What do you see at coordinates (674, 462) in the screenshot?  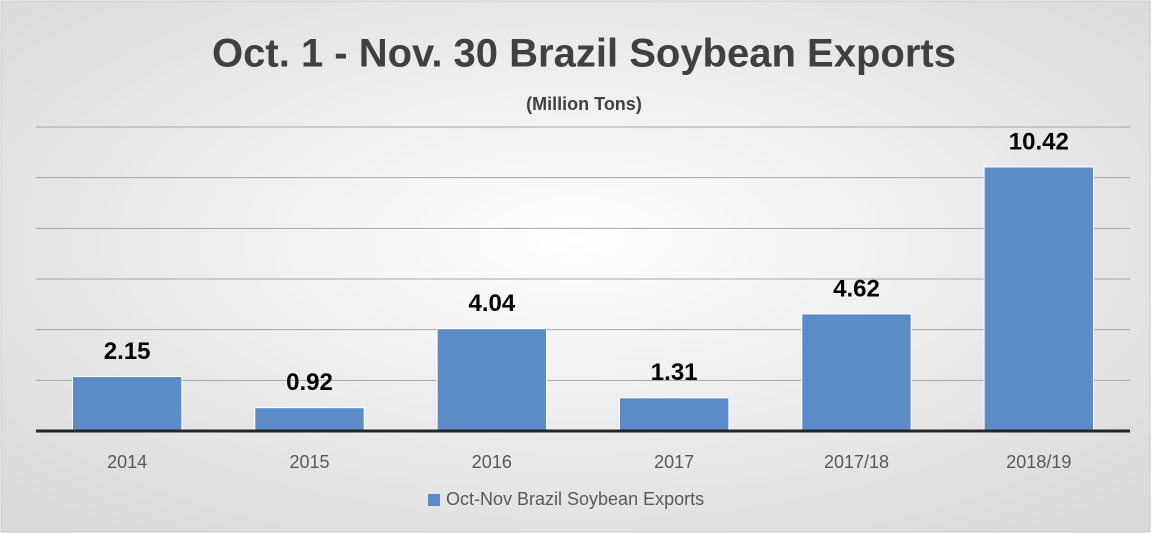 I see `x-tick-label: 2017` at bounding box center [674, 462].